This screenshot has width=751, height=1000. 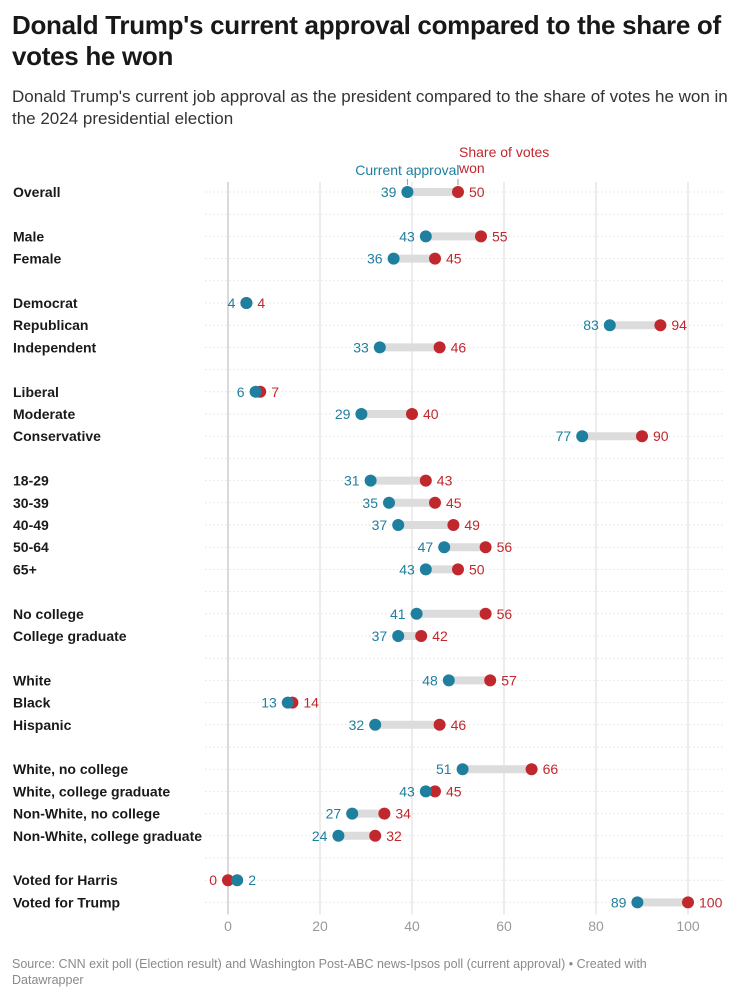 What do you see at coordinates (70, 636) in the screenshot?
I see `row-label: College graduate` at bounding box center [70, 636].